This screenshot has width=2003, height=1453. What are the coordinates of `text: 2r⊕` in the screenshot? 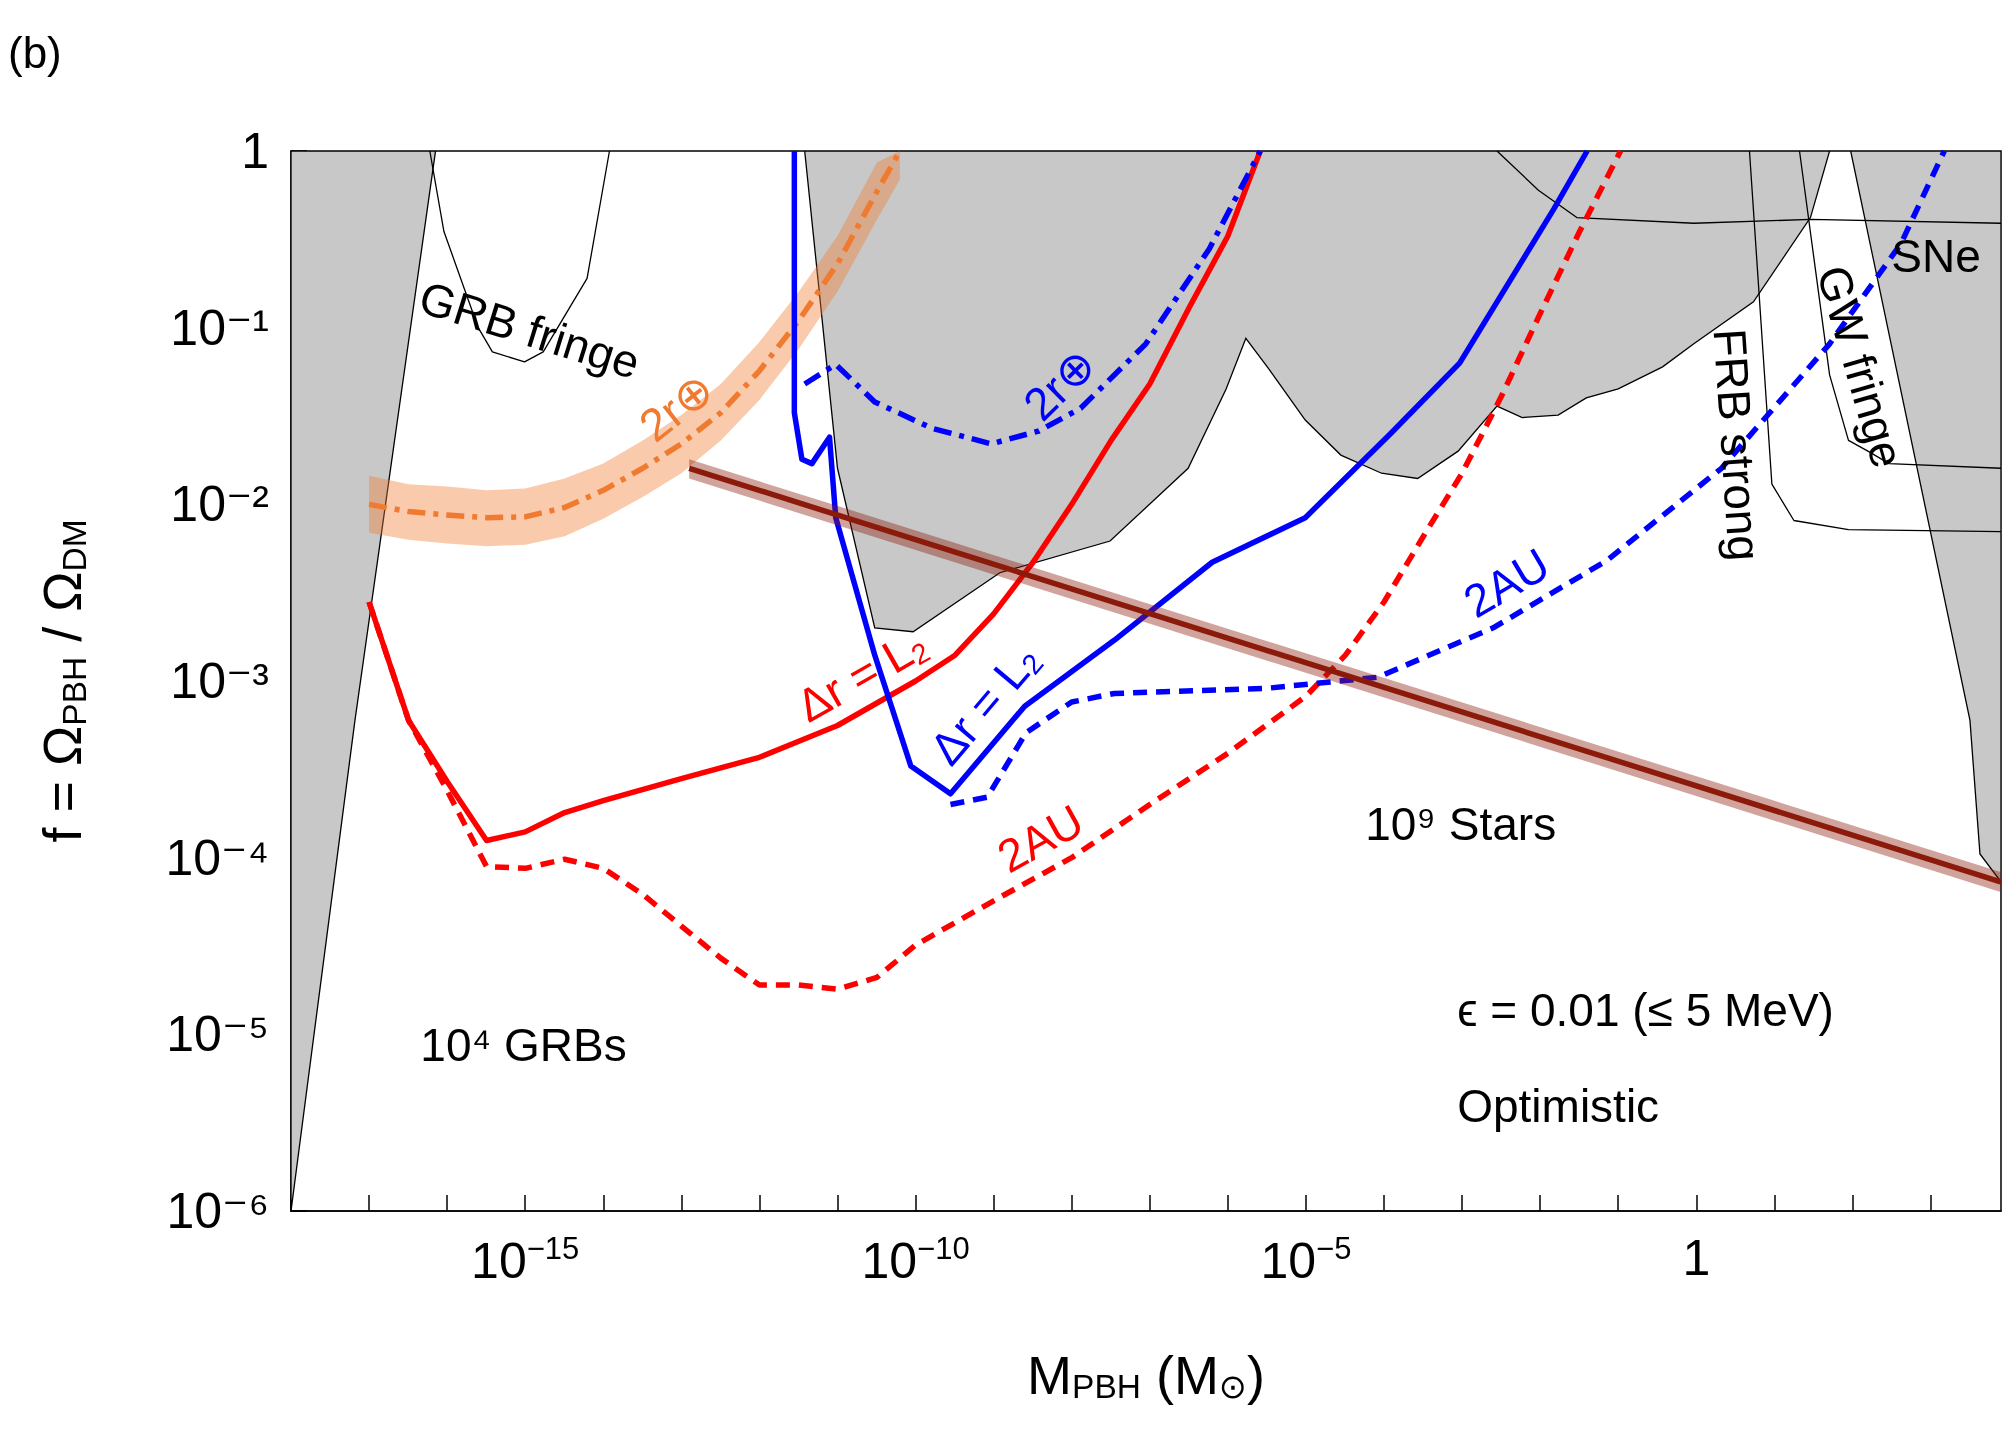 It's located at (1060, 384).